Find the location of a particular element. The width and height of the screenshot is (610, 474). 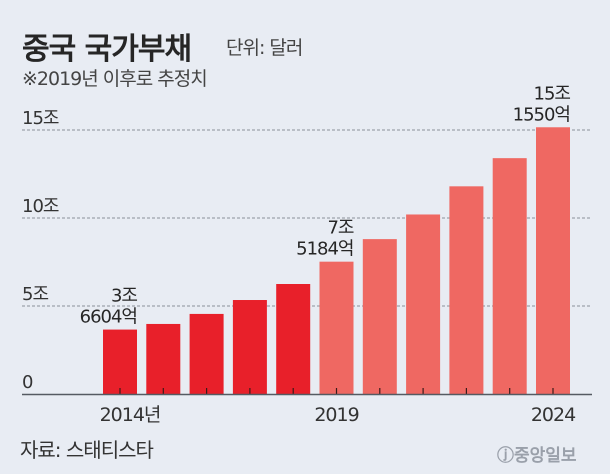

data-label-line2: 6604억 is located at coordinates (108, 317).